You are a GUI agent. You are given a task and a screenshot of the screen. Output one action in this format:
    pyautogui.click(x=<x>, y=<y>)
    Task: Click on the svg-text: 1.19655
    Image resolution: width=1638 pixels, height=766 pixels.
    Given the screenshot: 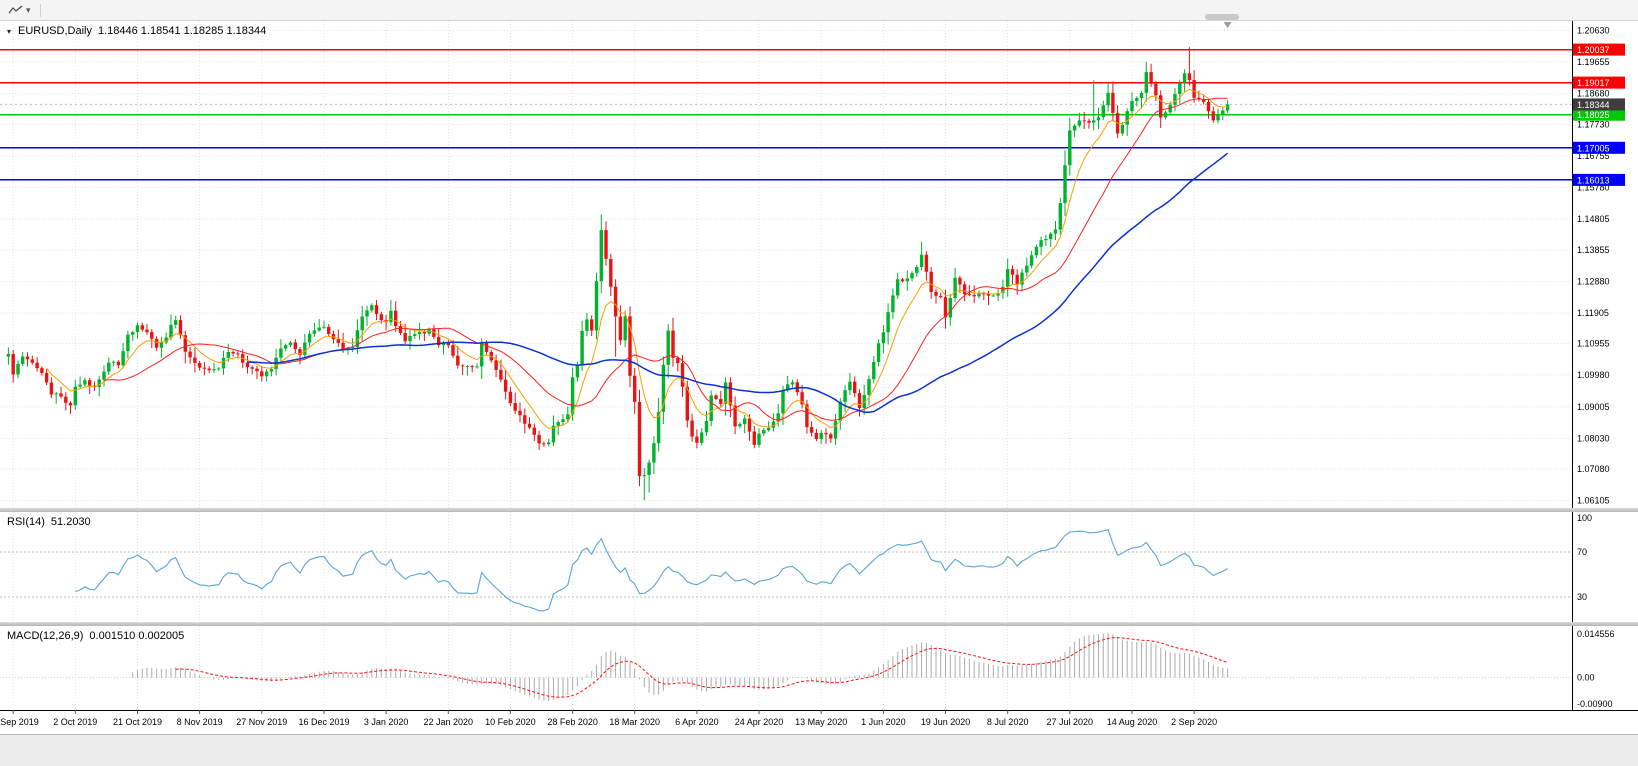 What is the action you would take?
    pyautogui.click(x=1593, y=62)
    